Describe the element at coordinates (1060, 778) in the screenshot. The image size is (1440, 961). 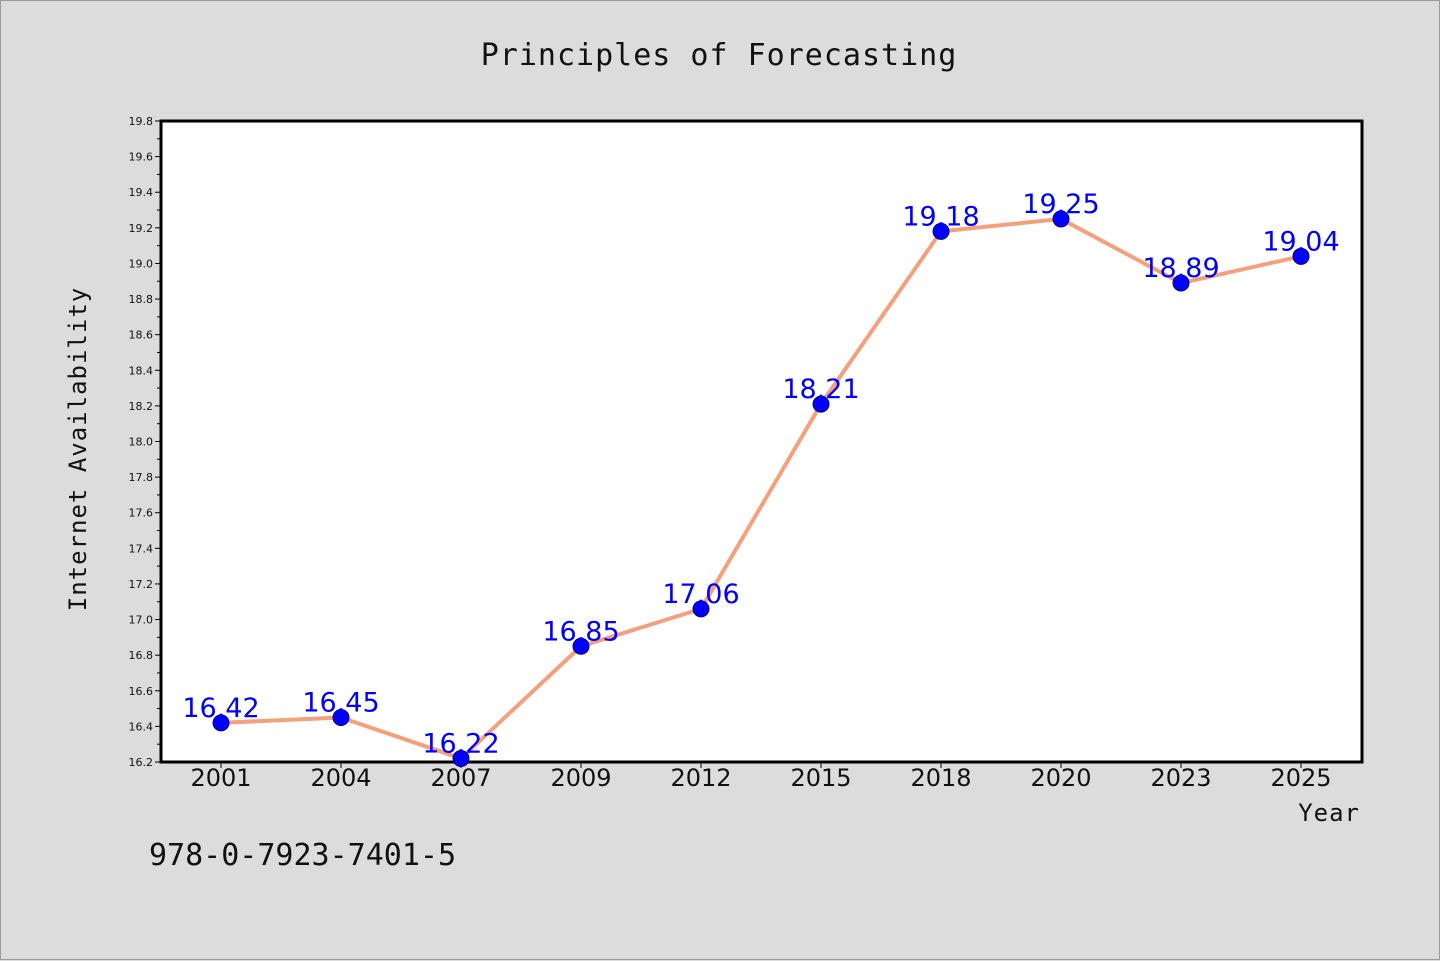
I see `x-tick-label: 2020` at that location.